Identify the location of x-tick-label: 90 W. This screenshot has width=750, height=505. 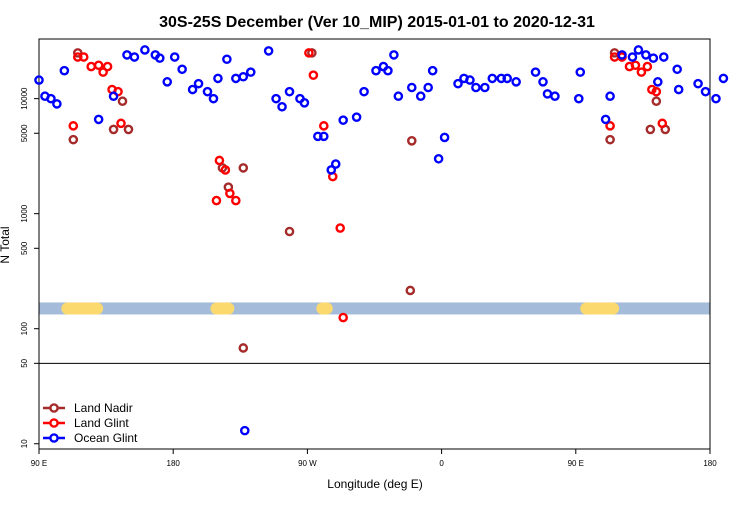
(307, 463).